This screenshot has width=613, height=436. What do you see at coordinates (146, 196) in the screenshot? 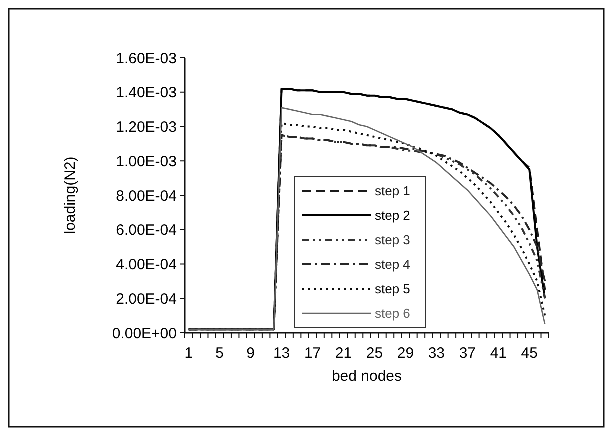
I see `y-tick-label: 8.00E-04` at bounding box center [146, 196].